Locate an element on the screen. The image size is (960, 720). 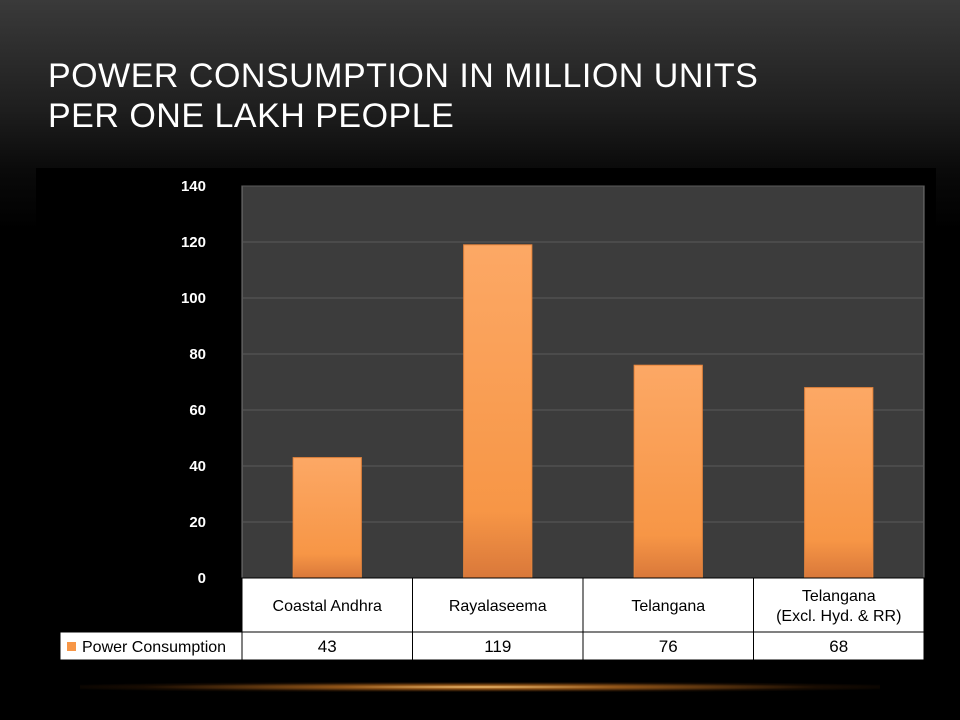
y-tick-label: 20 is located at coordinates (197, 522).